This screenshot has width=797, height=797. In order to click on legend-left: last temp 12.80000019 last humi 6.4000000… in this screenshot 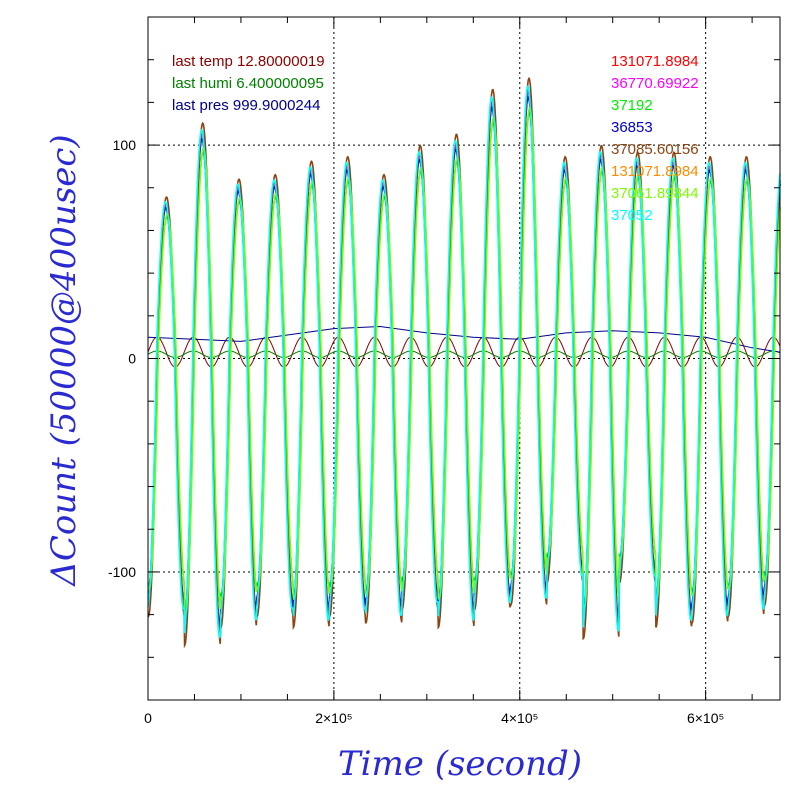, I will do `click(248, 83)`.